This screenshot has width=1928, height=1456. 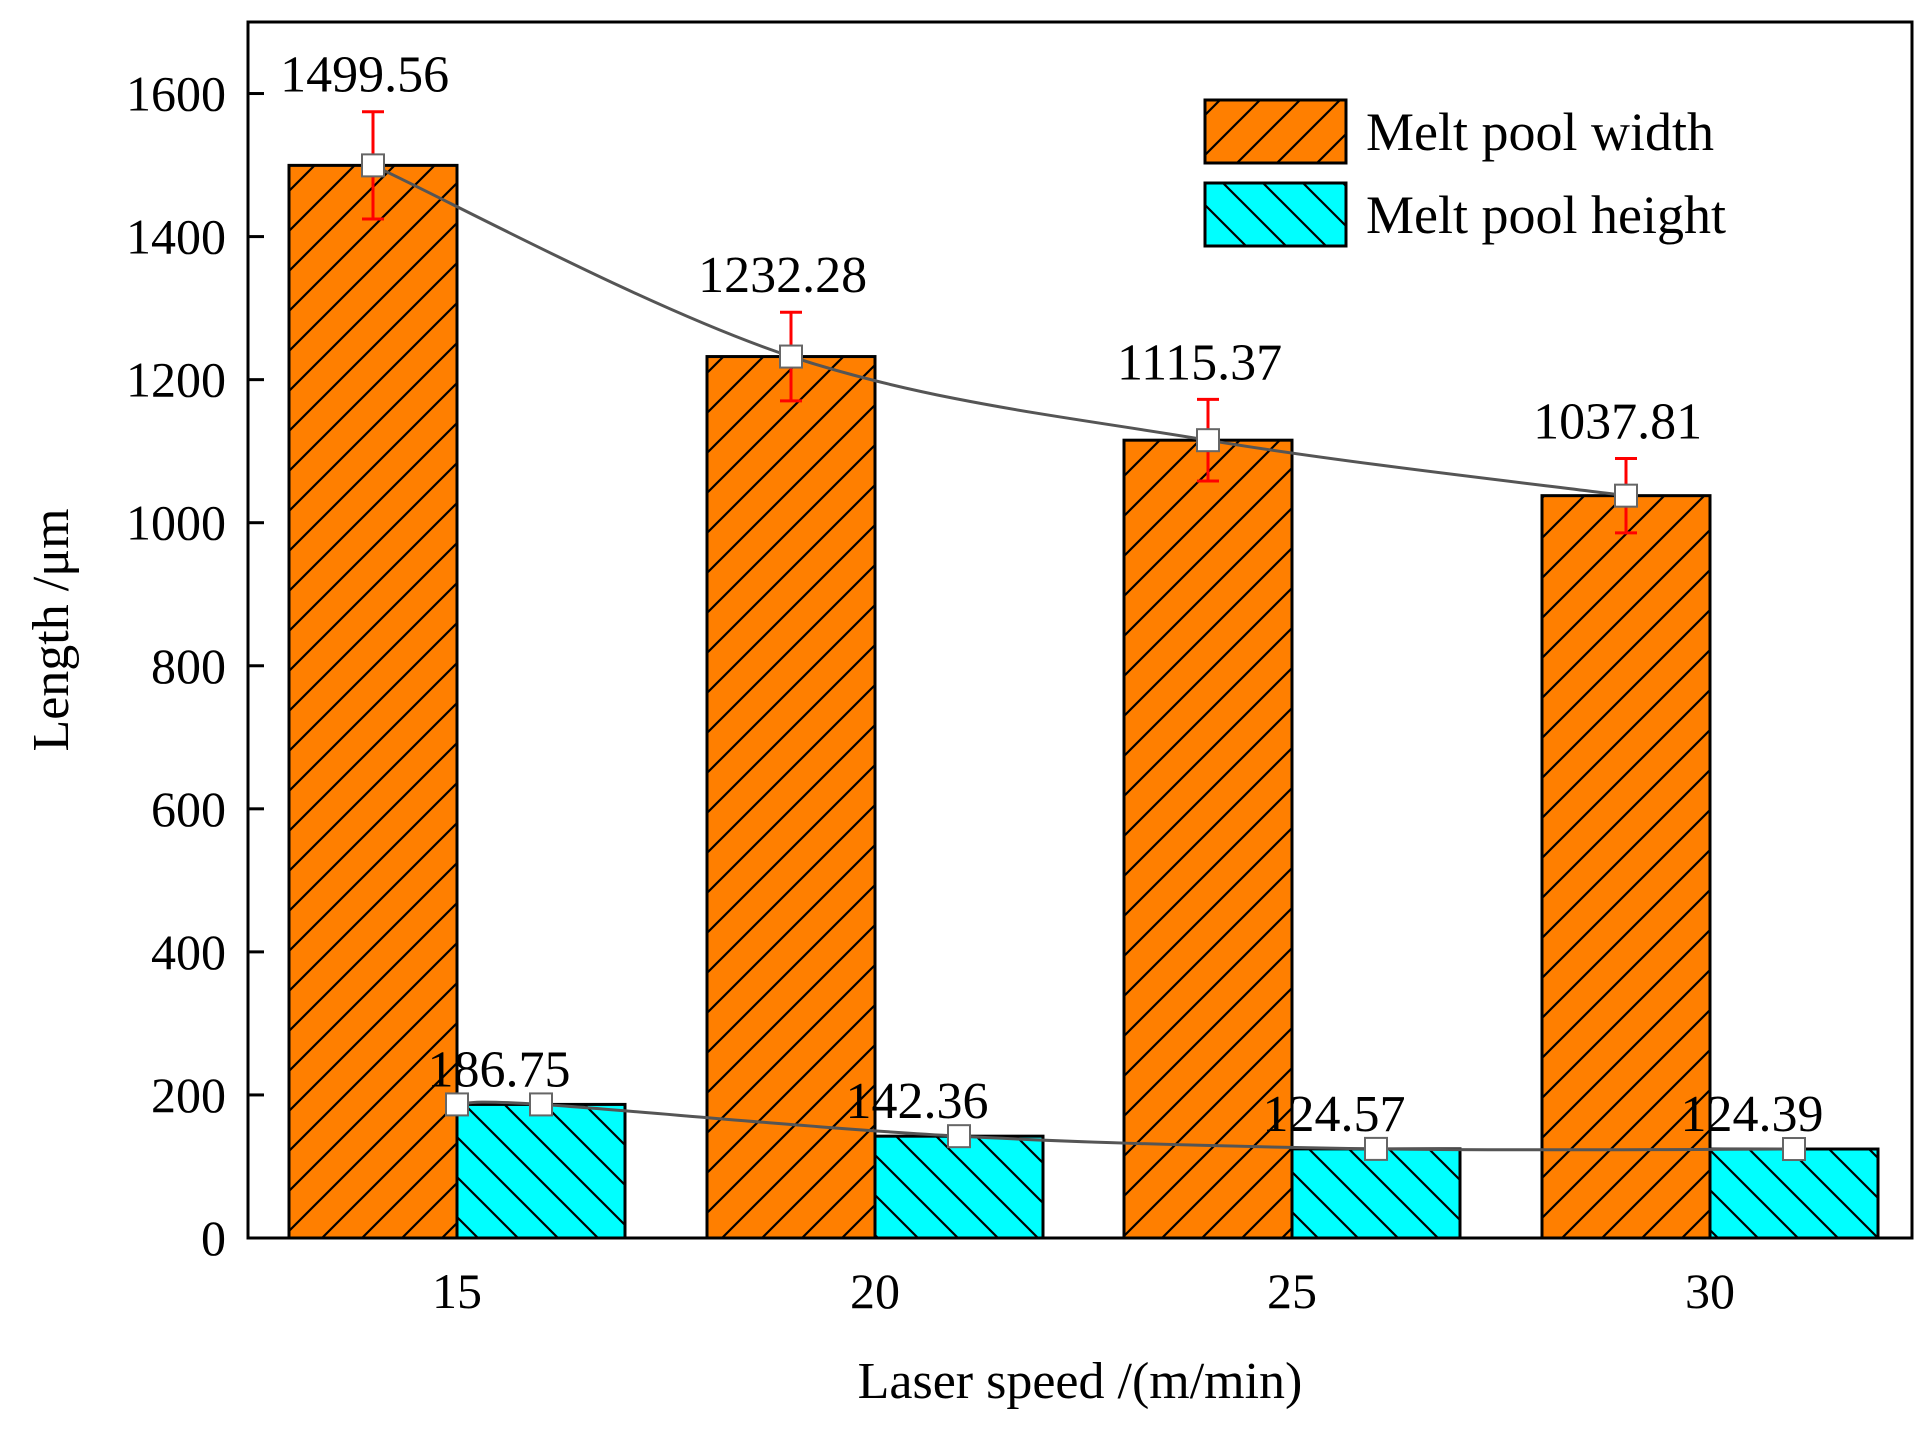 What do you see at coordinates (188, 809) in the screenshot?
I see `y-tick-label: 600` at bounding box center [188, 809].